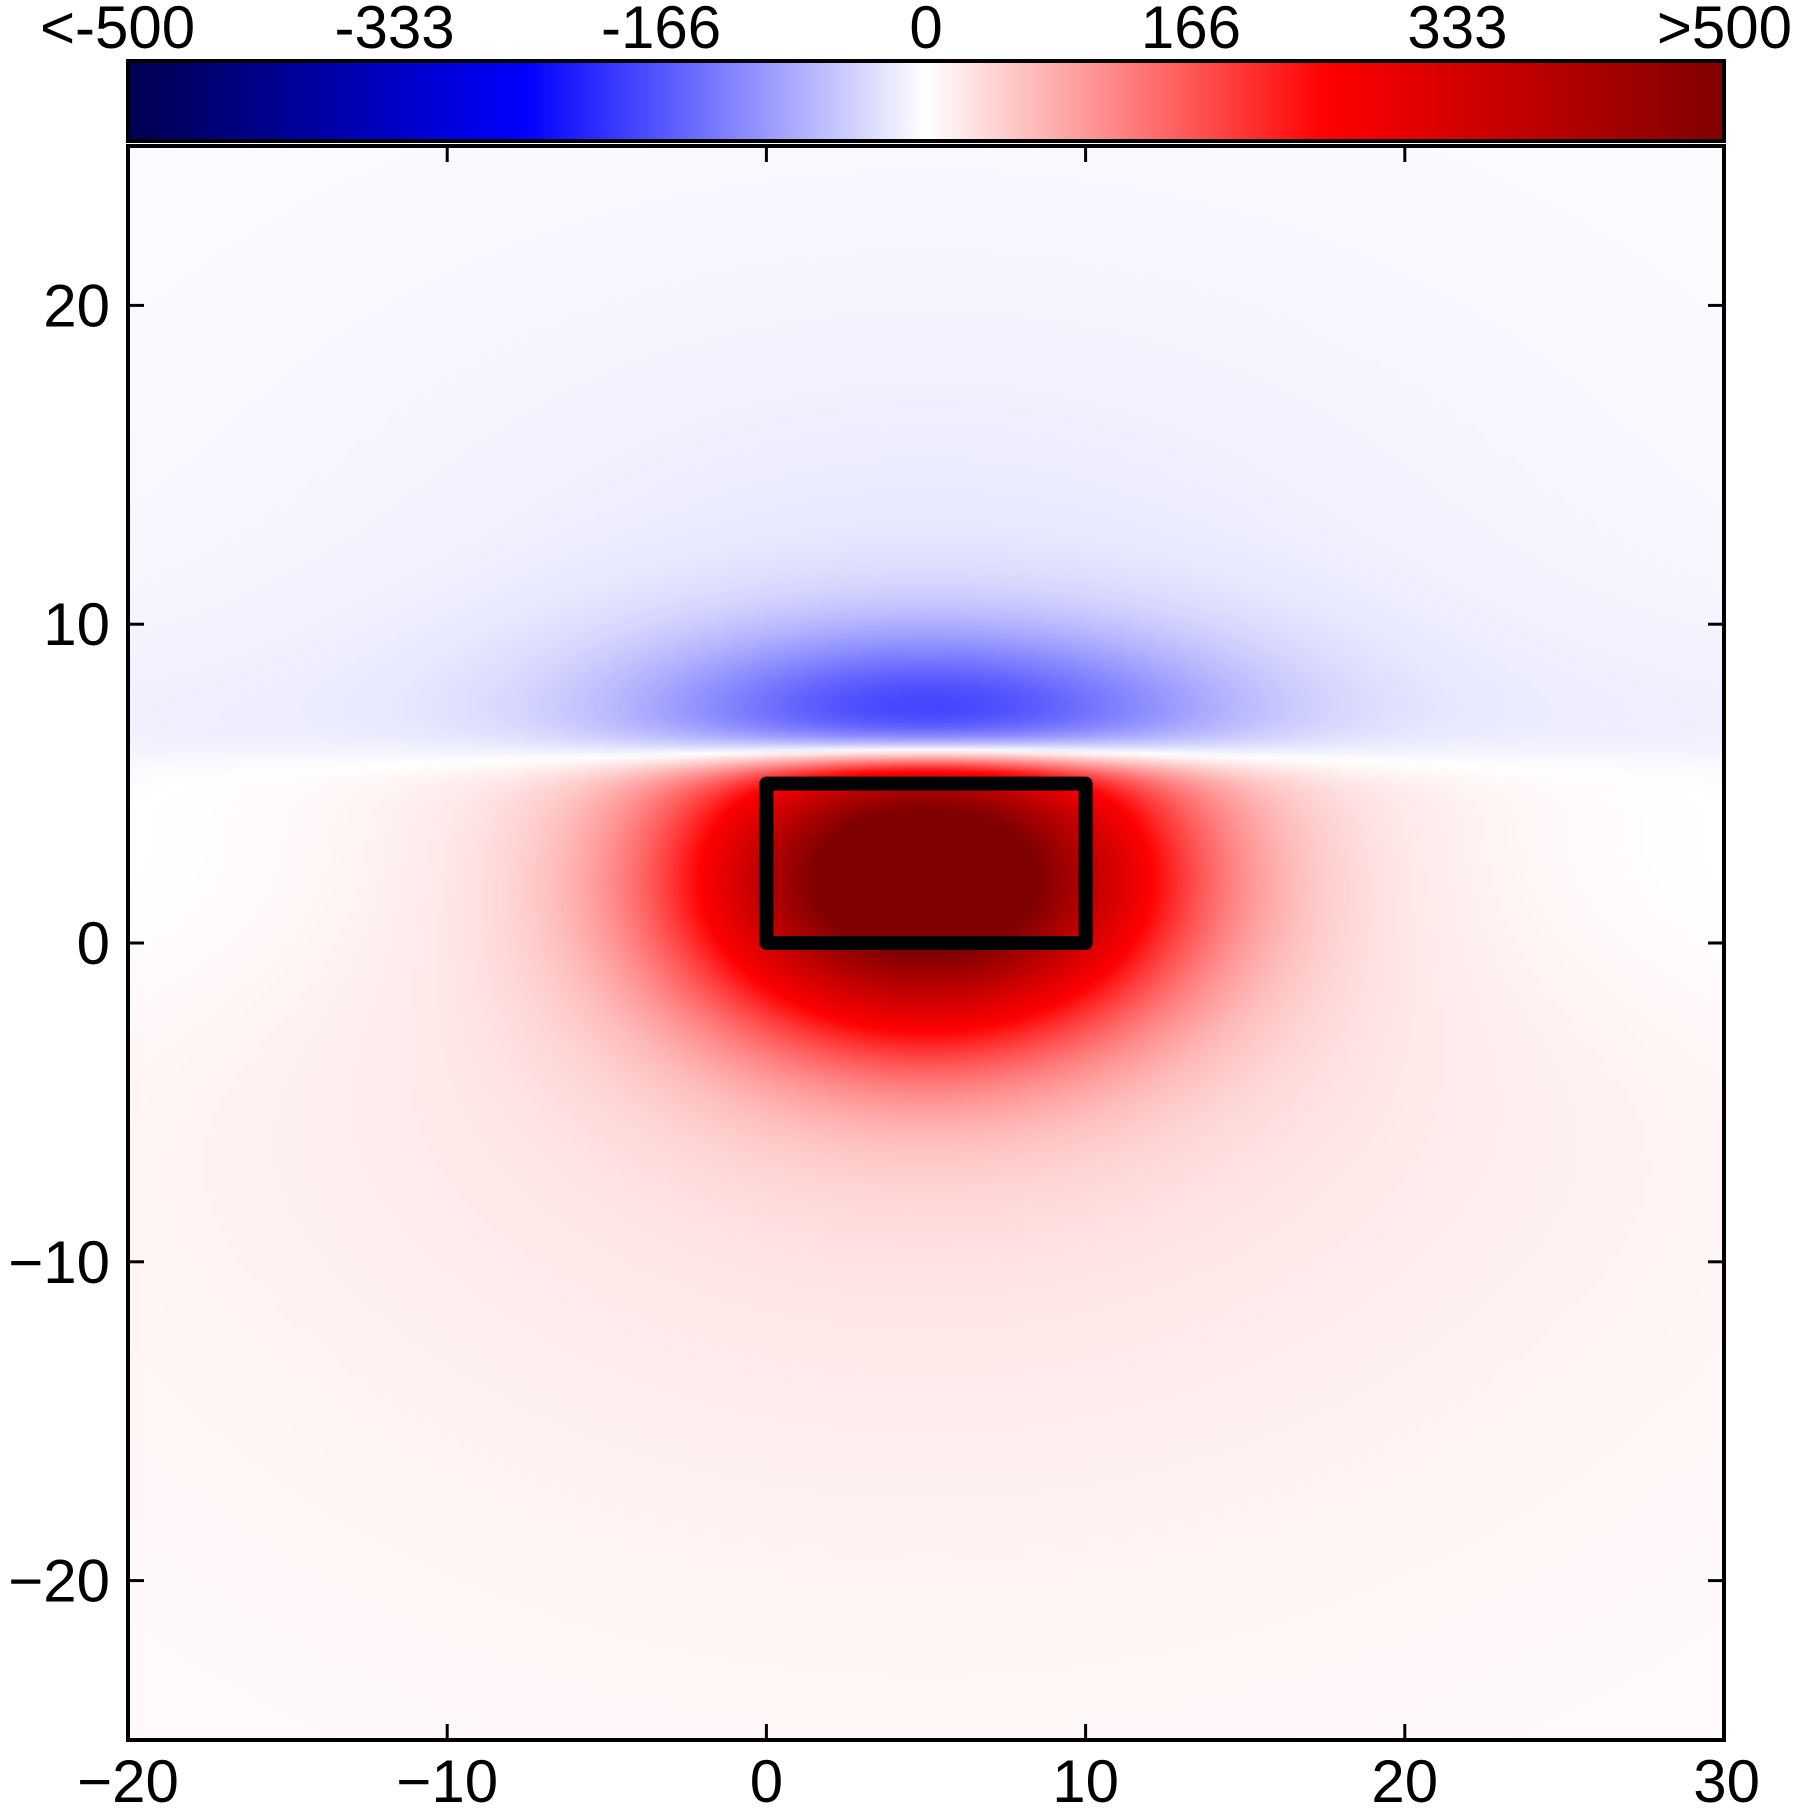 The image size is (1795, 1814). I want to click on x-tick-label: −20, so click(128, 1778).